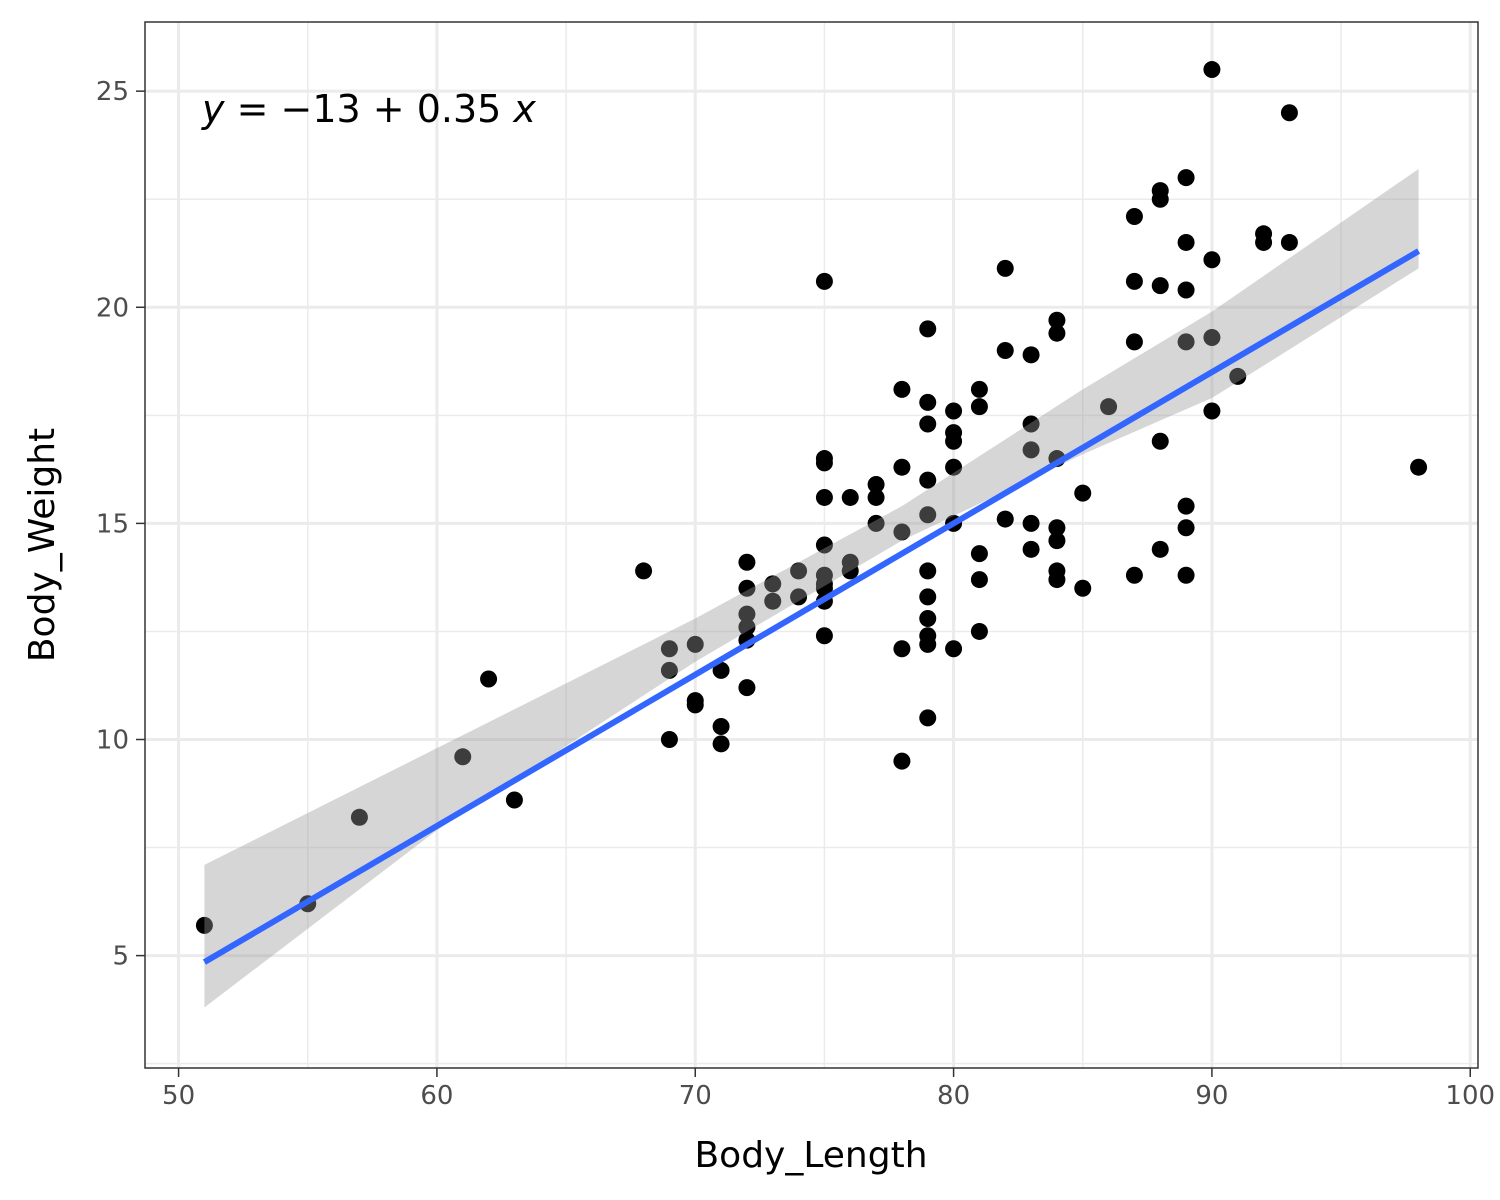 The image size is (1500, 1200). What do you see at coordinates (369, 109) in the screenshot?
I see `equation-body: = −13 + 0.35` at bounding box center [369, 109].